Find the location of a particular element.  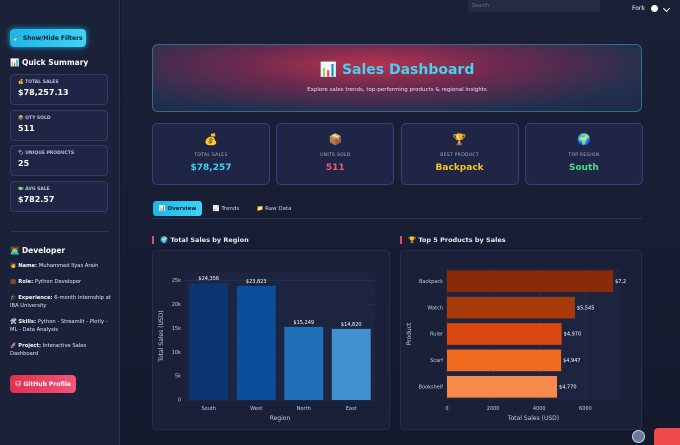

y-tick-label: Watch is located at coordinates (435, 308).